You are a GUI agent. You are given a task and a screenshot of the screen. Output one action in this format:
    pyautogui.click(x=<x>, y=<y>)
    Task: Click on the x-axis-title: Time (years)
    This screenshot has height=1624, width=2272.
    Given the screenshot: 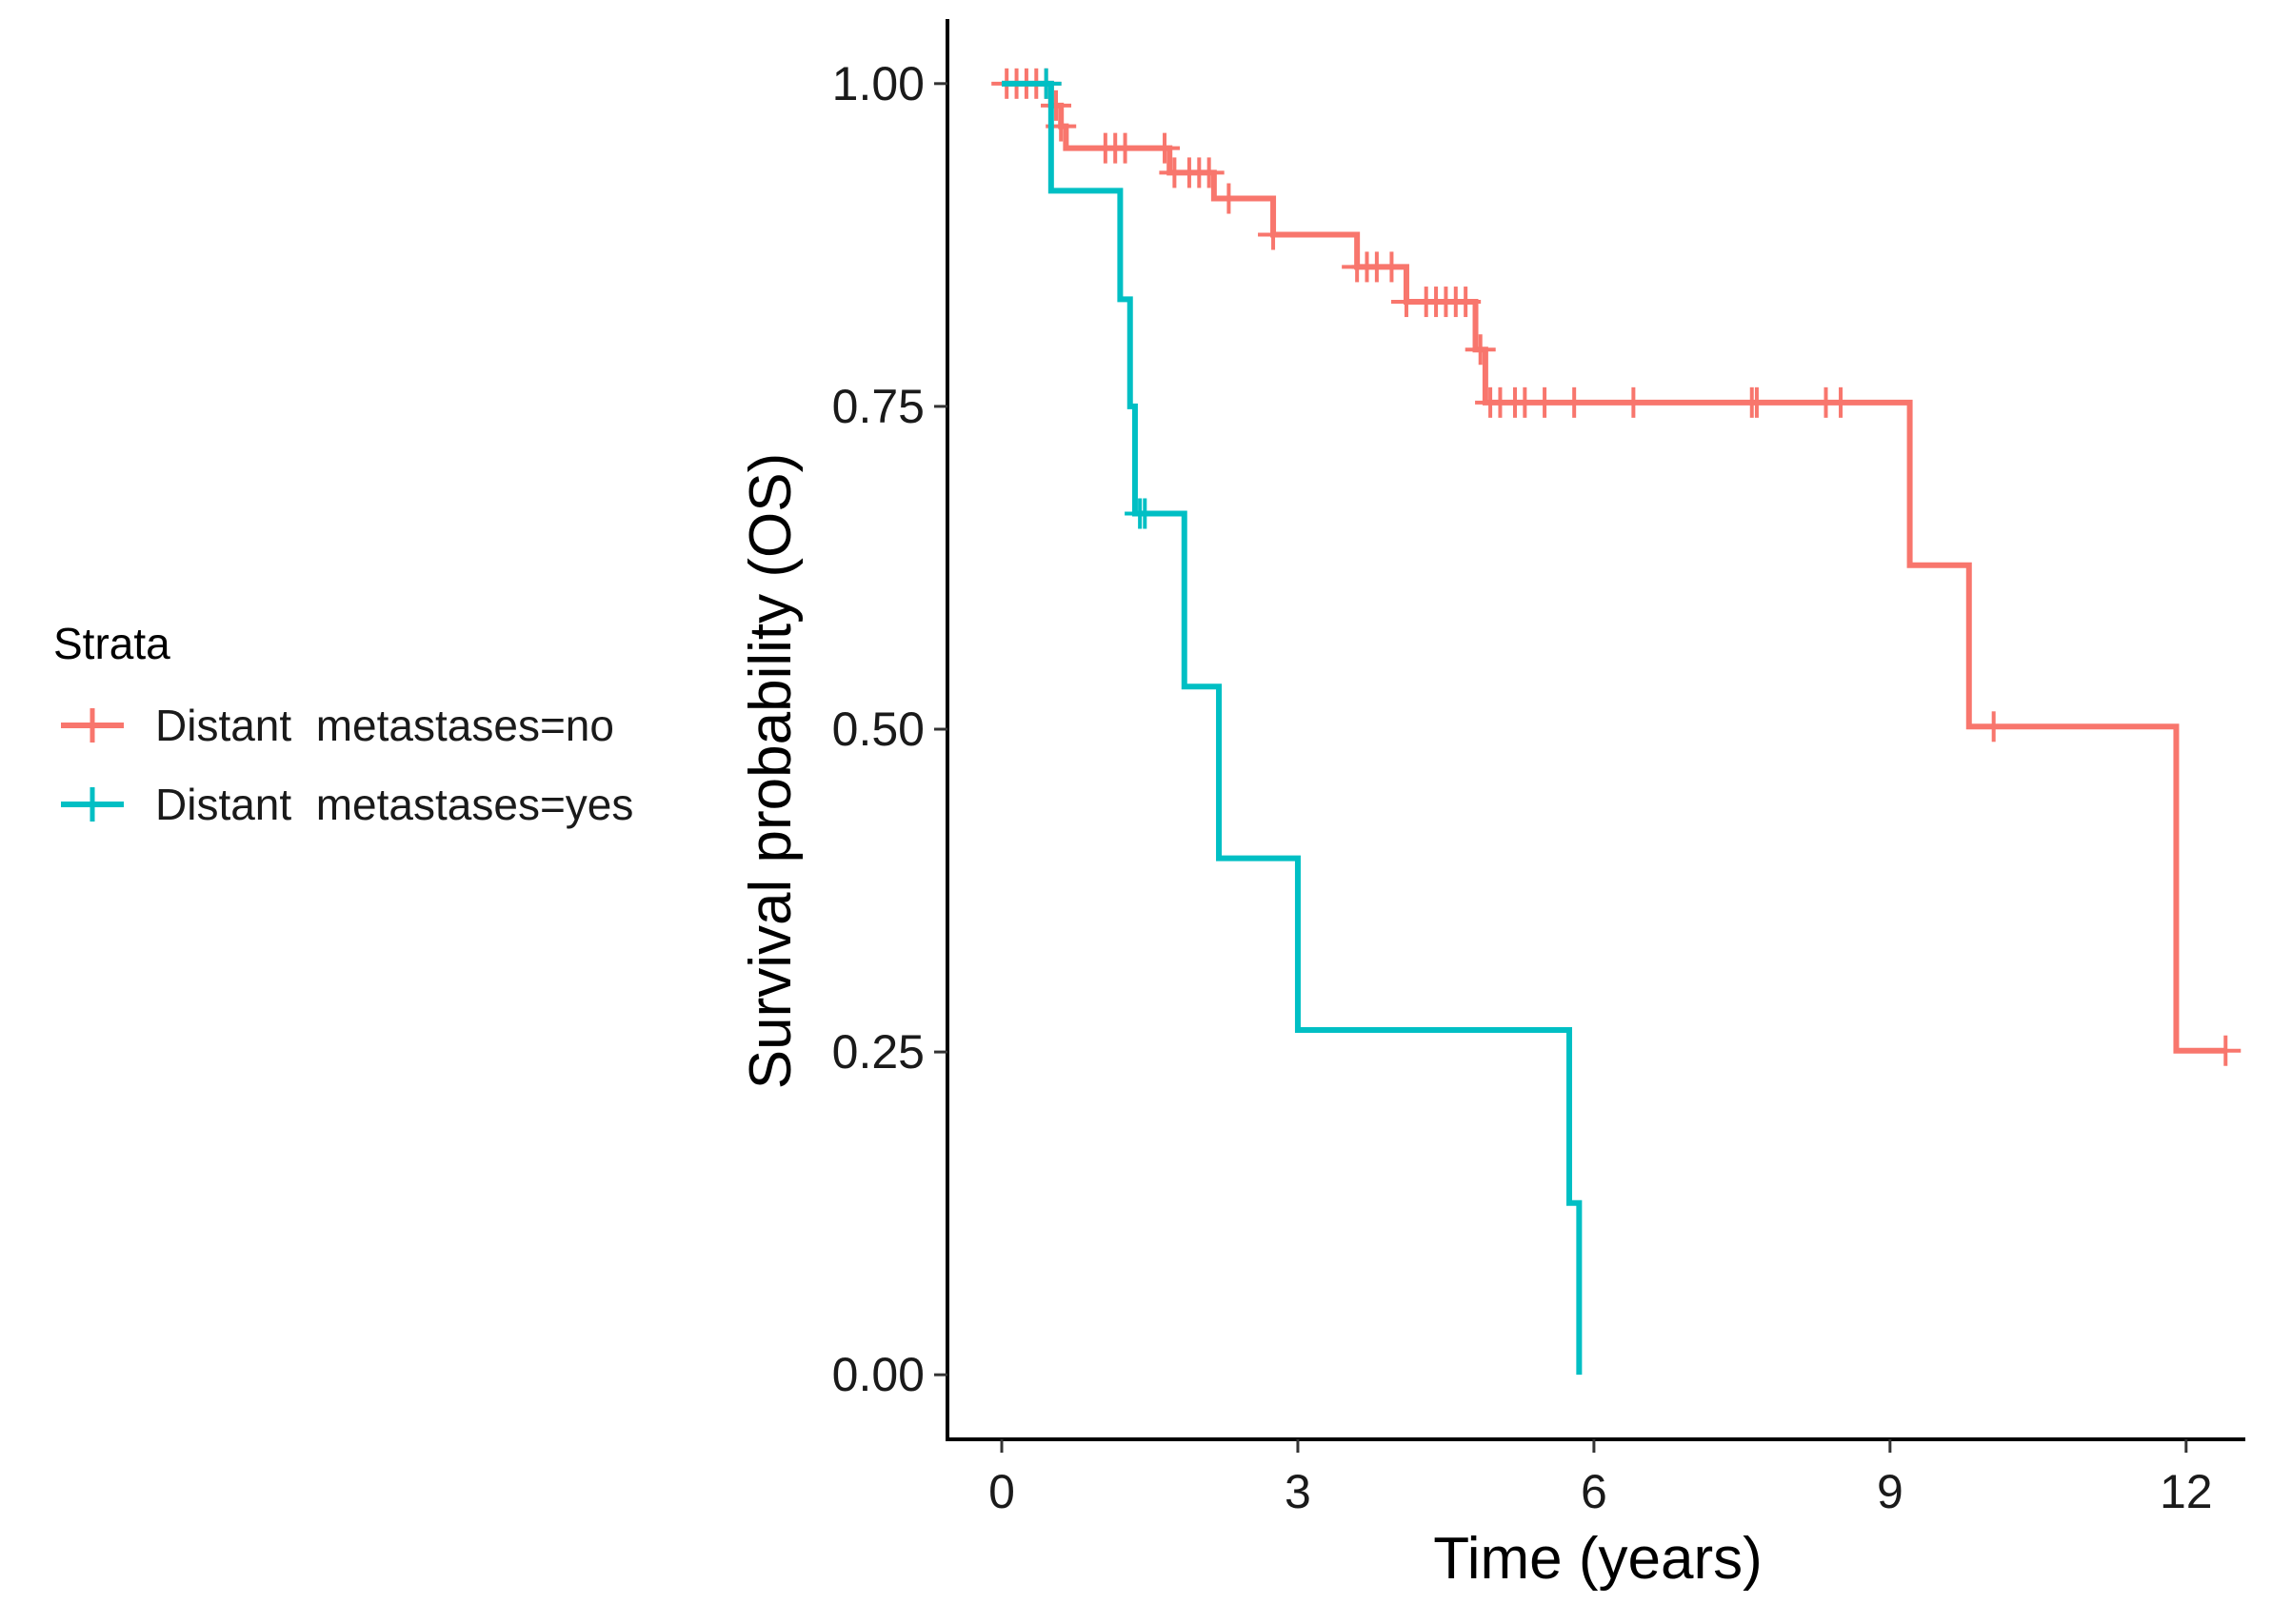 What is the action you would take?
    pyautogui.click(x=1598, y=1559)
    